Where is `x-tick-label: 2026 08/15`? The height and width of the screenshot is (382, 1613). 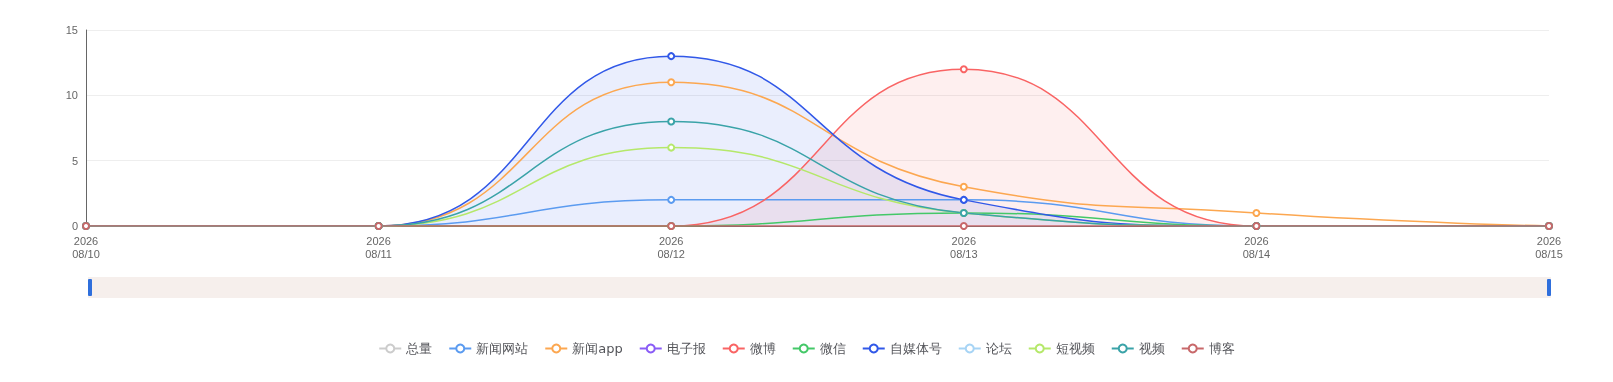
x-tick-label: 2026 08/15 is located at coordinates (1549, 247).